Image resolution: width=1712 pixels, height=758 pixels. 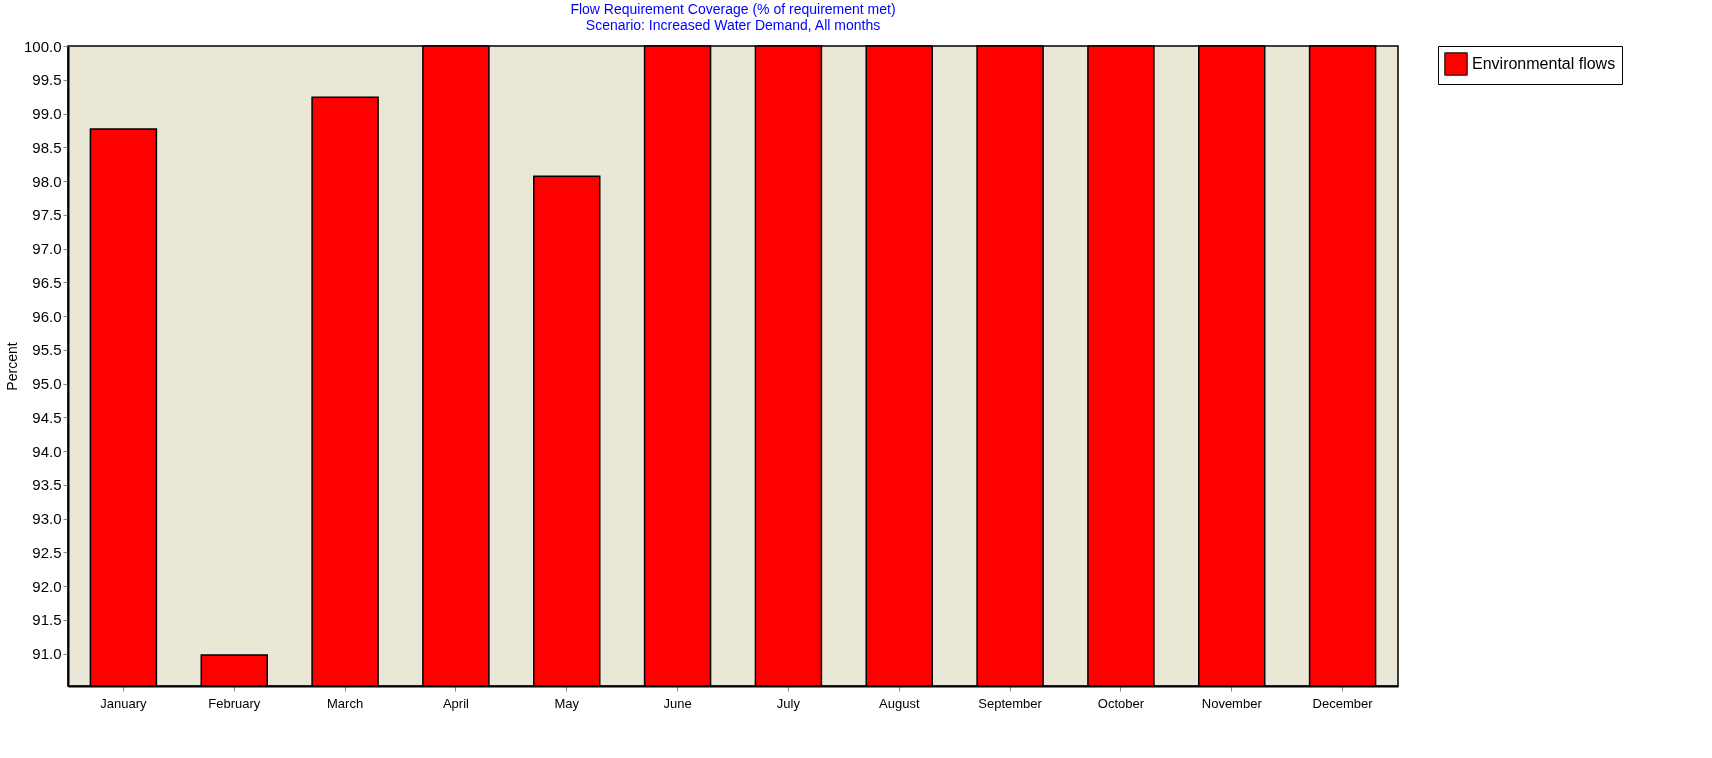 I want to click on y-axis-title: Percent, so click(x=11, y=366).